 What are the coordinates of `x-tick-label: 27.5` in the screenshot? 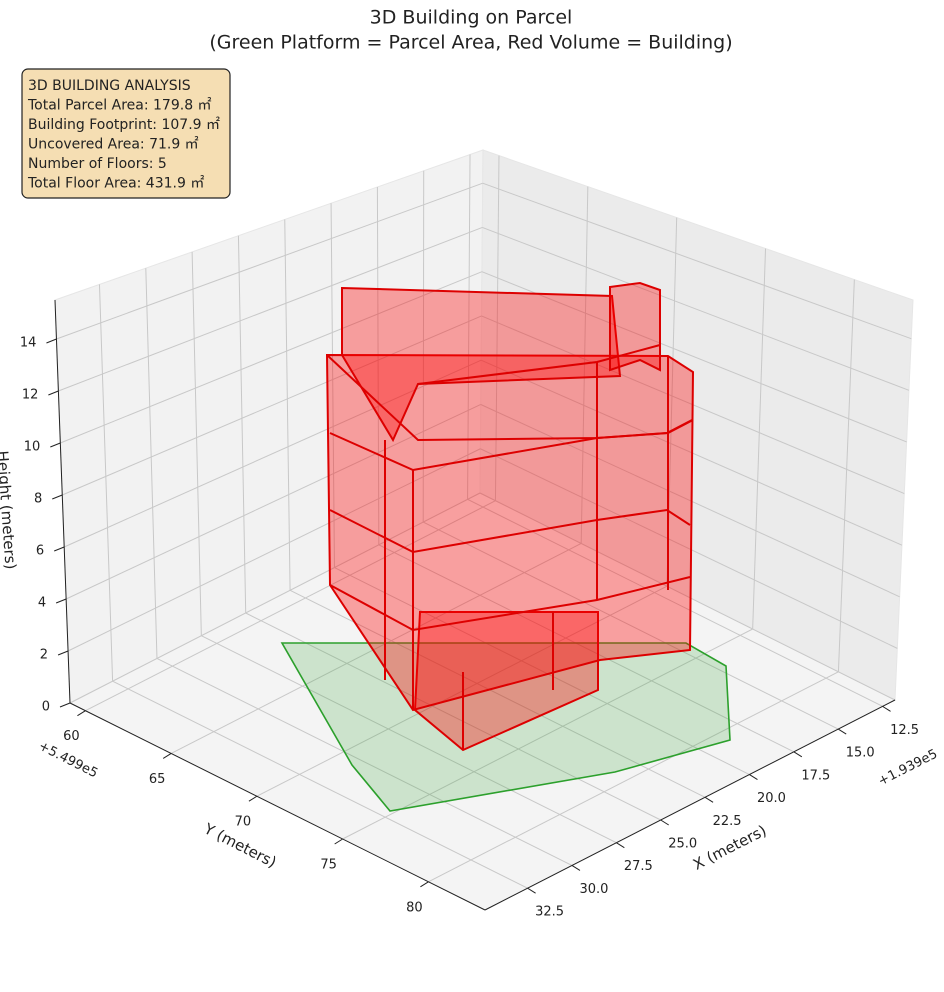 It's located at (638, 866).